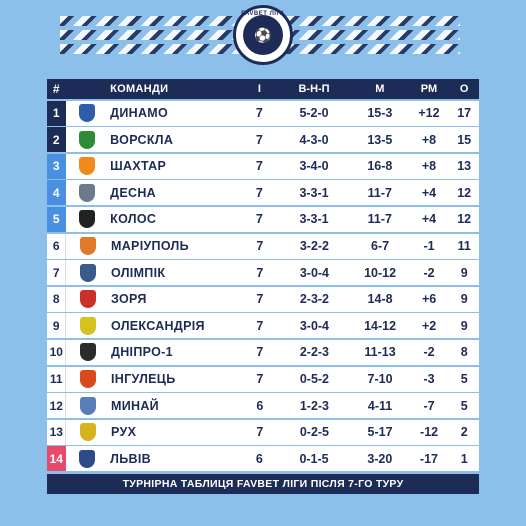 The image size is (526, 526). I want to click on win-draw-loss: 2-2-3, so click(314, 352).